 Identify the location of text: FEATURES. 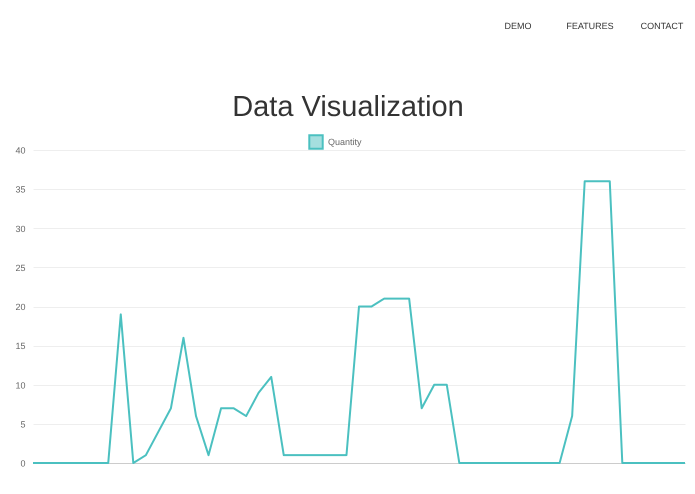
(590, 26).